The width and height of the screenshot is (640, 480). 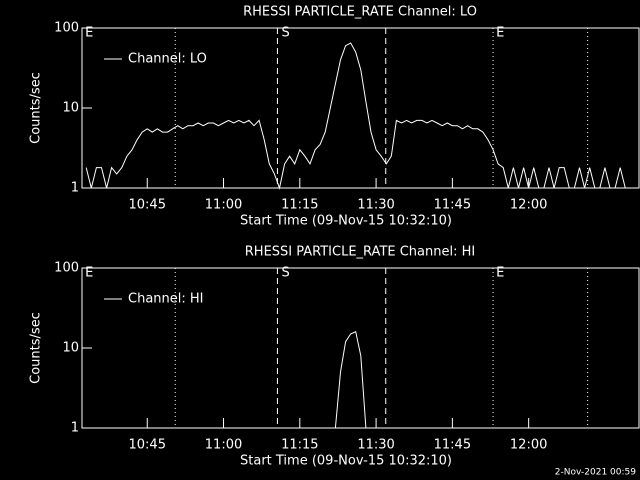 What do you see at coordinates (166, 299) in the screenshot?
I see `legend-label: Channel: HI` at bounding box center [166, 299].